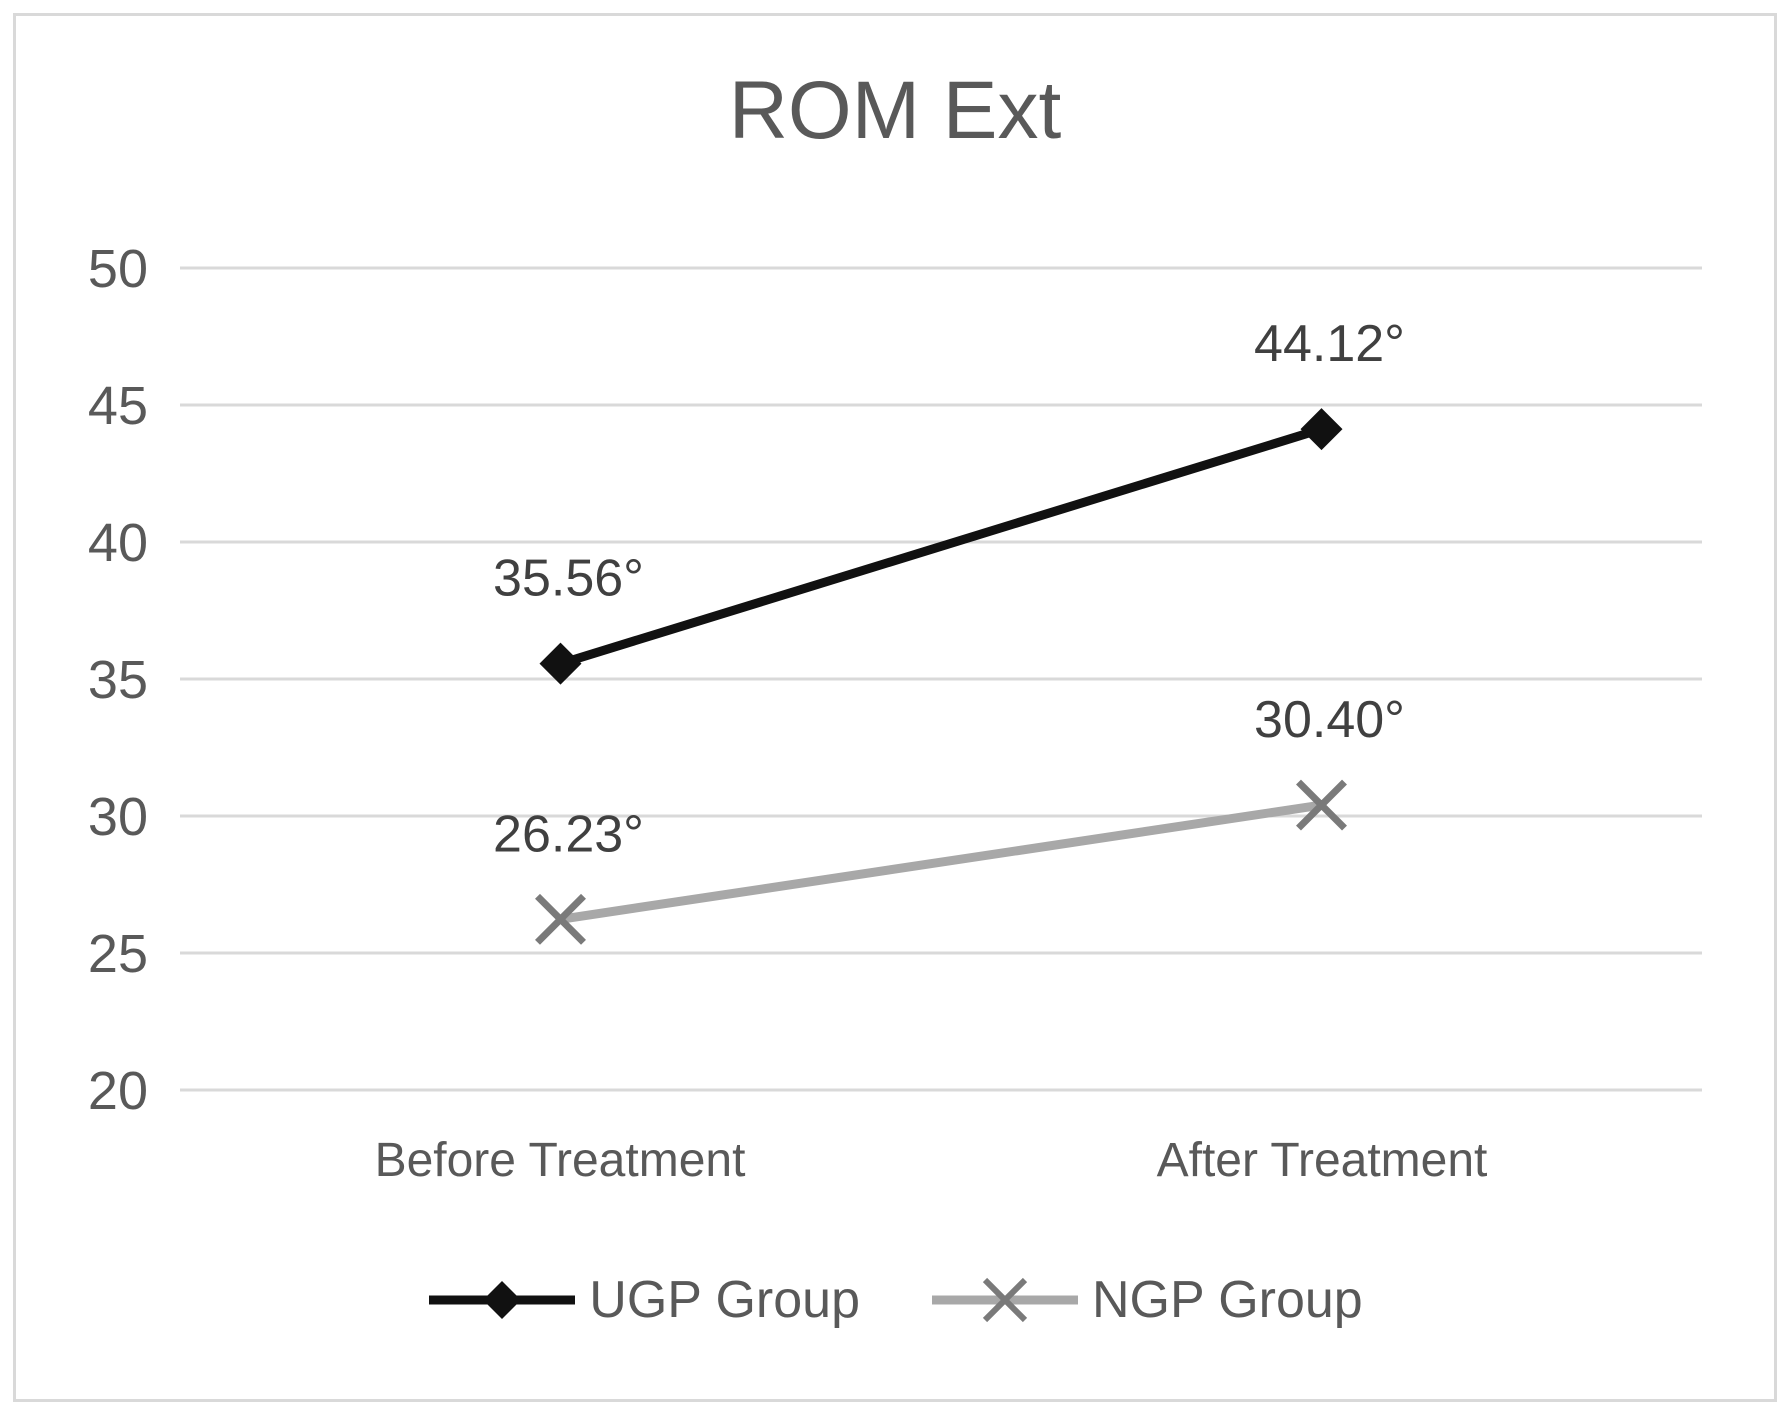 This screenshot has height=1415, width=1790. Describe the element at coordinates (895, 110) in the screenshot. I see `chart-title: ROM Ext` at that location.